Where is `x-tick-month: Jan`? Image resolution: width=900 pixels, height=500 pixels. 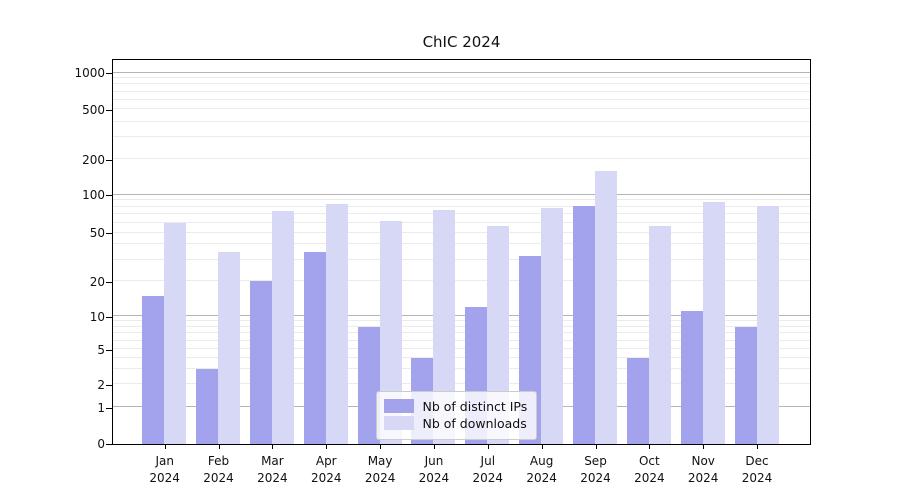
x-tick-month: Jan is located at coordinates (164, 461).